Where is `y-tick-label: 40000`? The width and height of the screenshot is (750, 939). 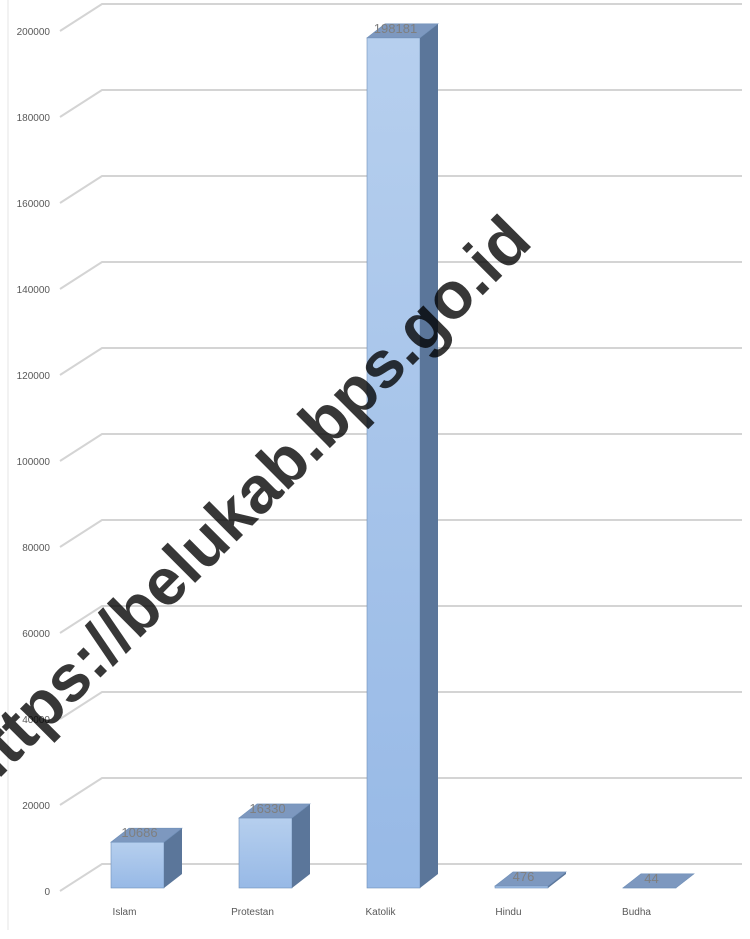 y-tick-label: 40000 is located at coordinates (36, 720).